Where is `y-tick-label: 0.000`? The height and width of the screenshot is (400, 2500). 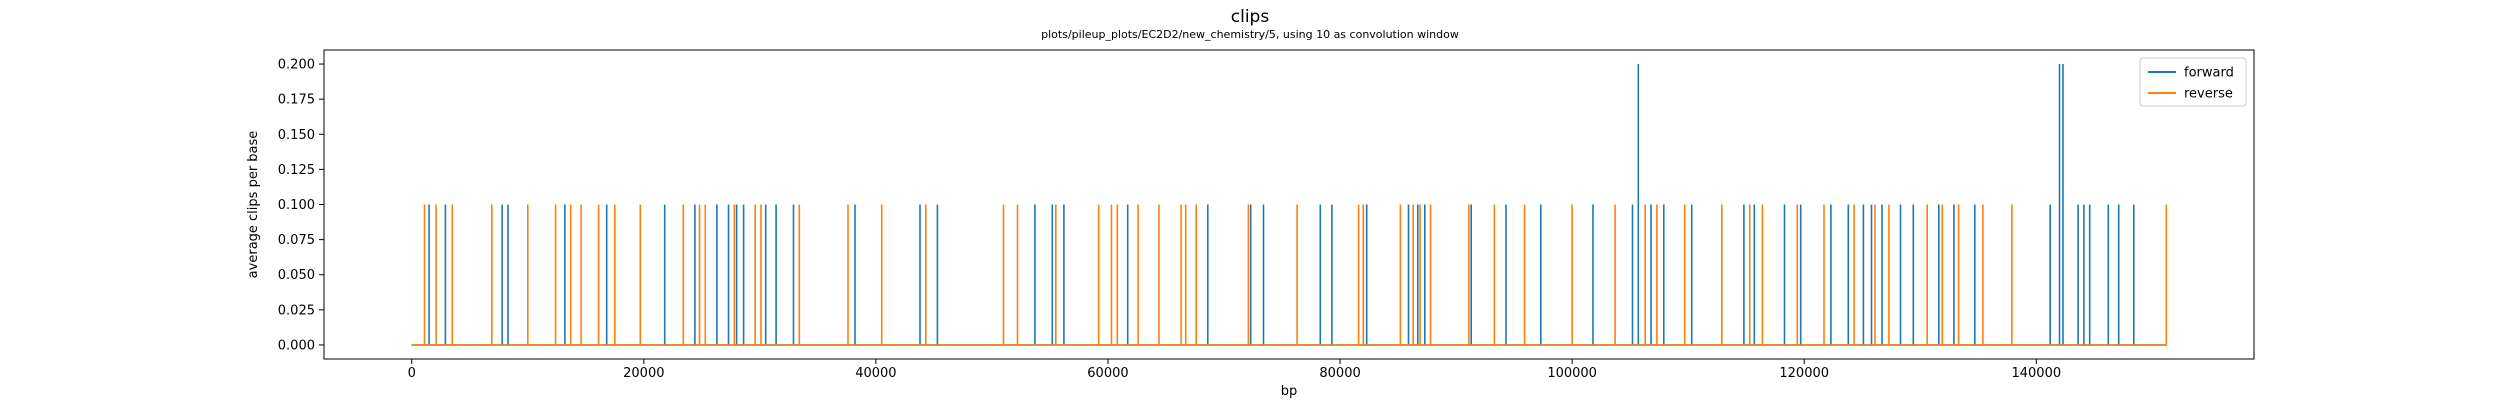
y-tick-label: 0.000 is located at coordinates (296, 345).